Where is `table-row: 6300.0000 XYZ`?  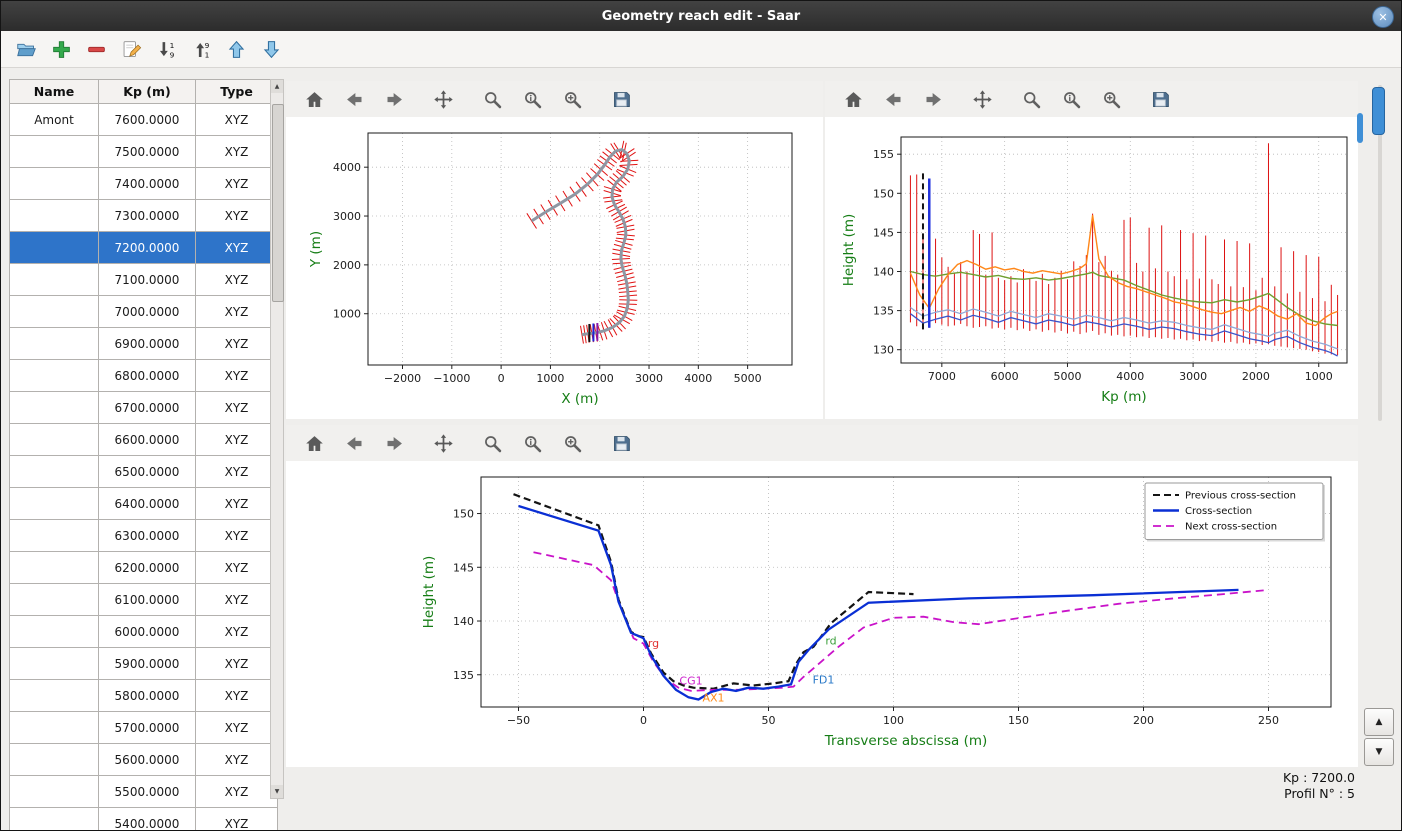 table-row: 6300.0000 XYZ is located at coordinates (143, 535).